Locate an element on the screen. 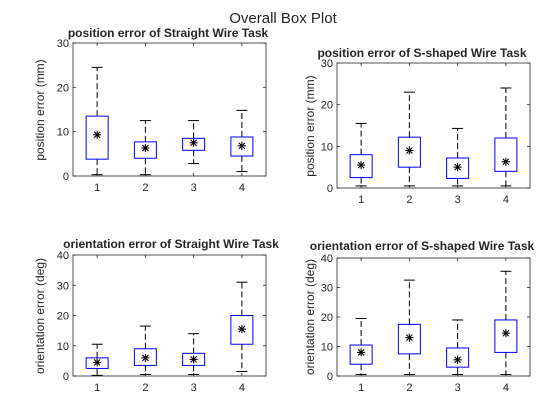  panel-title: position error of S-shaped Wire Task is located at coordinates (421, 53).